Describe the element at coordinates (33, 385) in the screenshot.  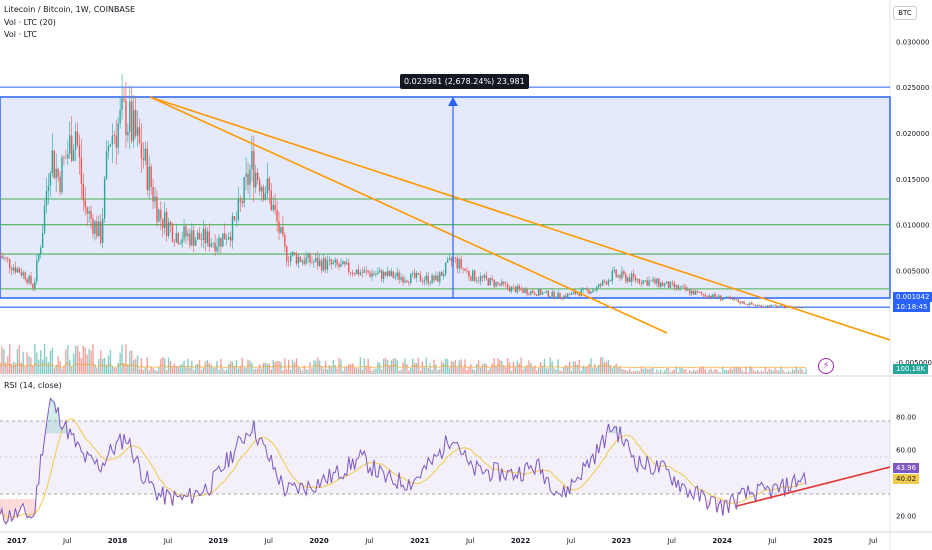
I see `rsi-indicator-label: RSI (14, close)` at that location.